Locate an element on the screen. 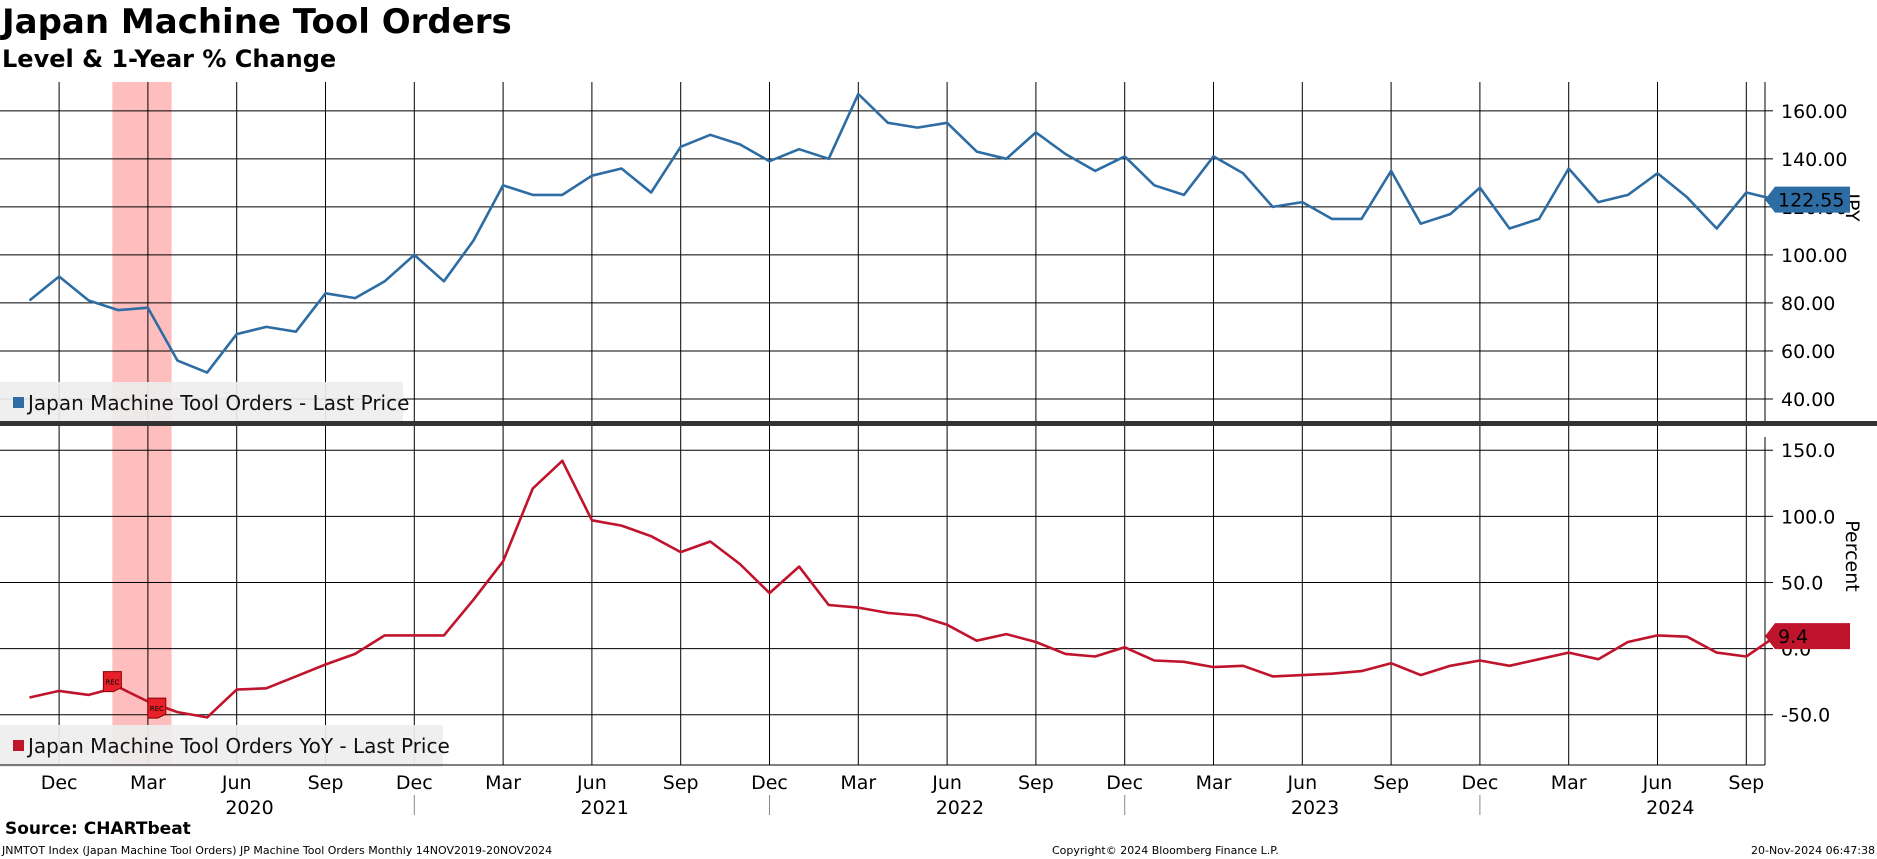  y-tick-label: 160.00 is located at coordinates (1814, 112).